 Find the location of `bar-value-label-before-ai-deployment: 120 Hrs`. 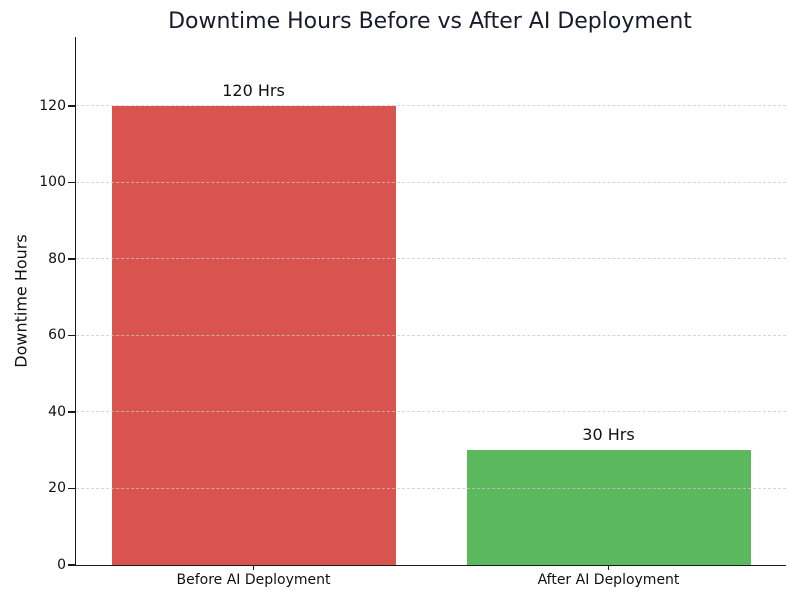

bar-value-label-before-ai-deployment: 120 Hrs is located at coordinates (253, 90).